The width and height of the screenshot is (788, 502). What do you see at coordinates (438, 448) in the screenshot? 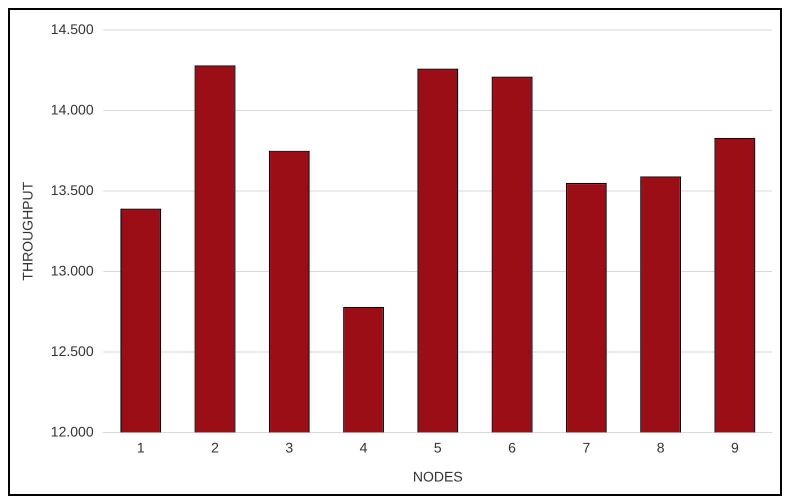
I see `x-tick-label: 5` at bounding box center [438, 448].